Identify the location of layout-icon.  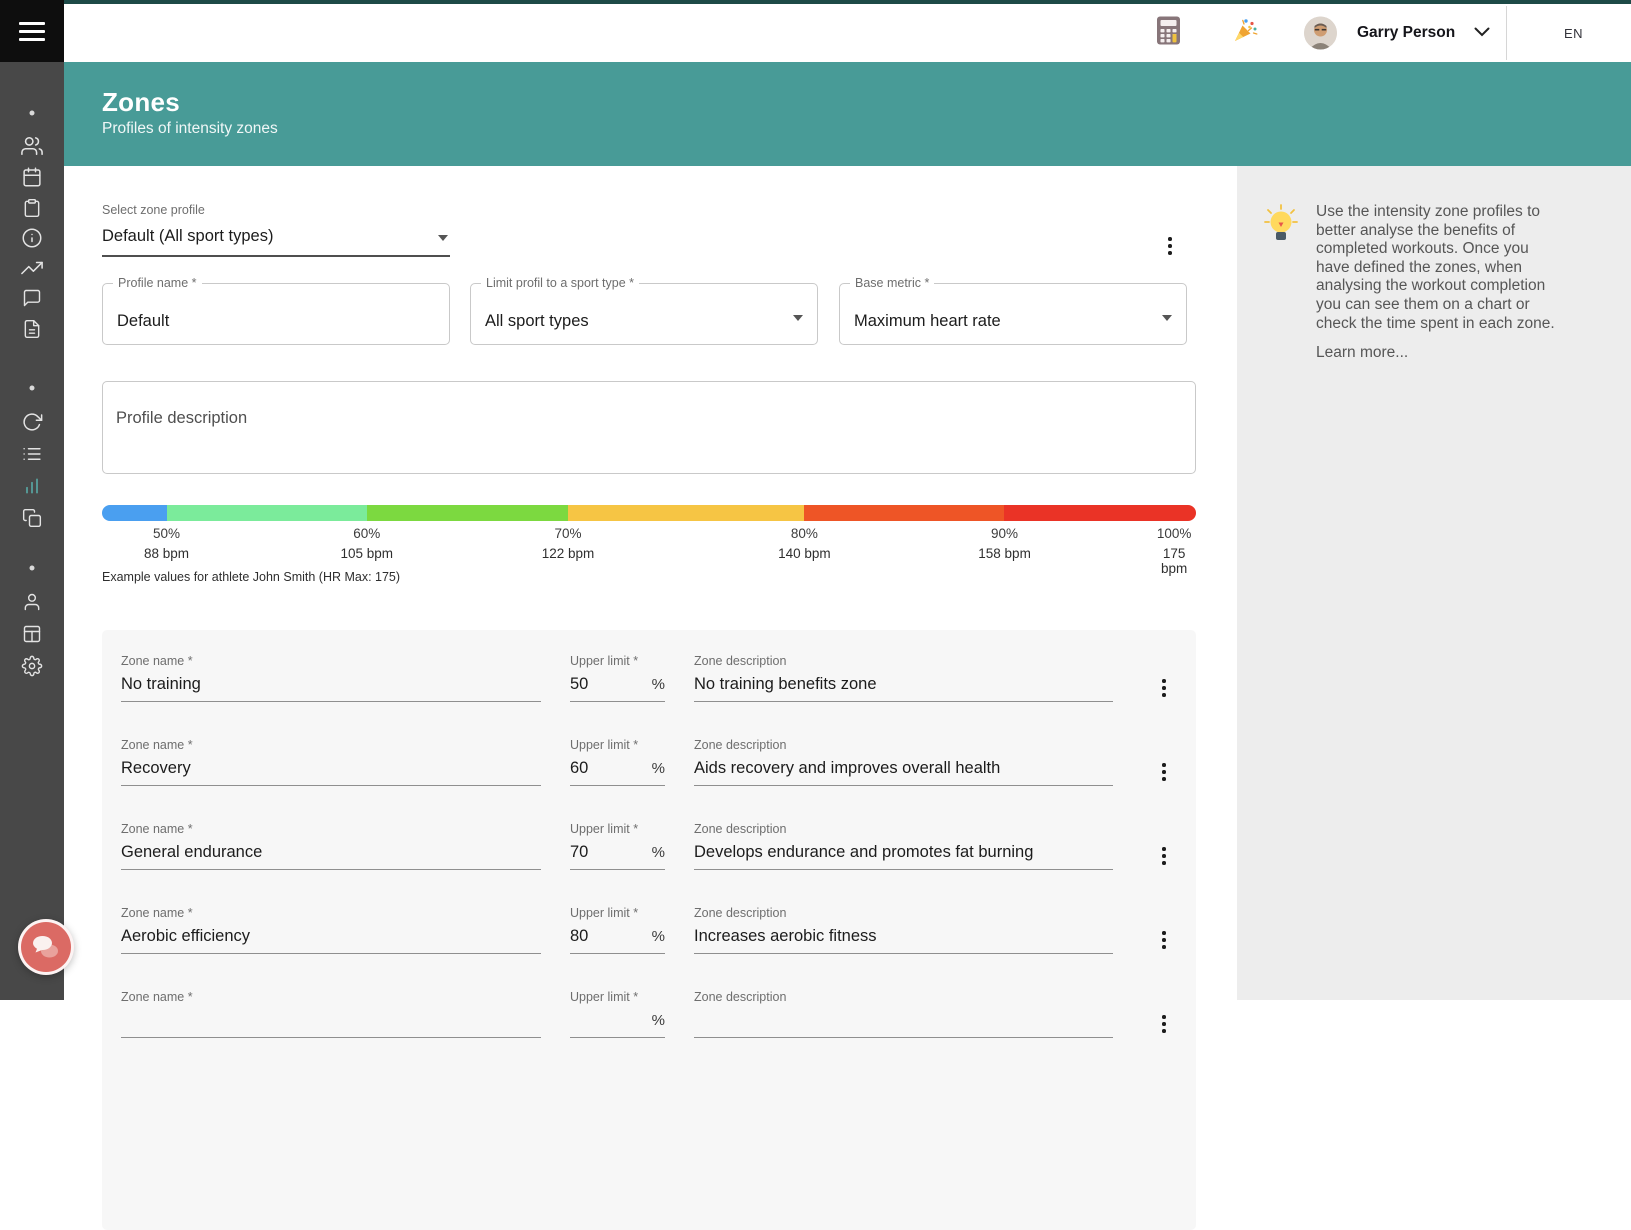
(32, 634).